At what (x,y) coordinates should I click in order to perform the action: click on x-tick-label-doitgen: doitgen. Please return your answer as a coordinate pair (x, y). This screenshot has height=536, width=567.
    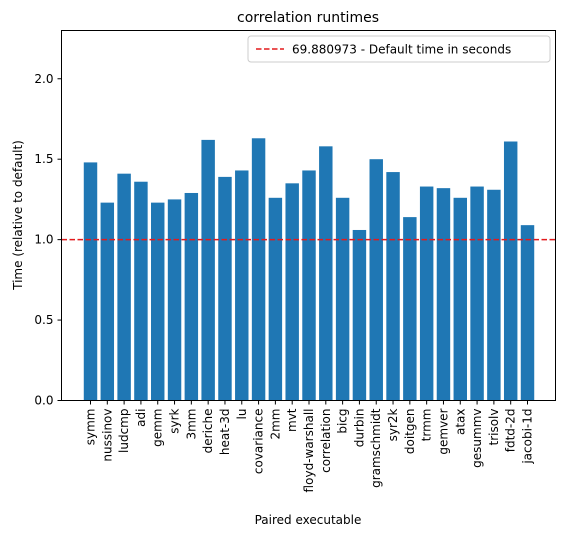
    Looking at the image, I should click on (410, 432).